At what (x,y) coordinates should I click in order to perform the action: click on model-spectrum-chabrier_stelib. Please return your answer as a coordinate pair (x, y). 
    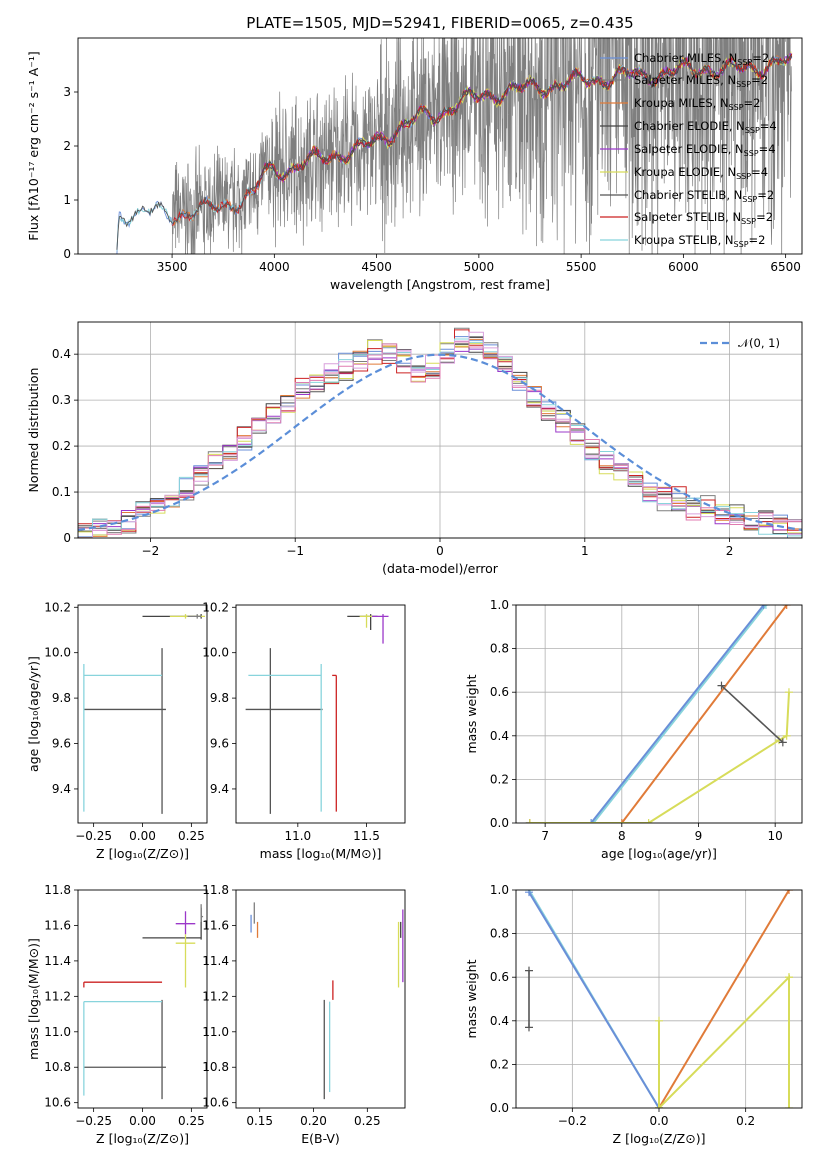
    Looking at the image, I should click on (454, 152).